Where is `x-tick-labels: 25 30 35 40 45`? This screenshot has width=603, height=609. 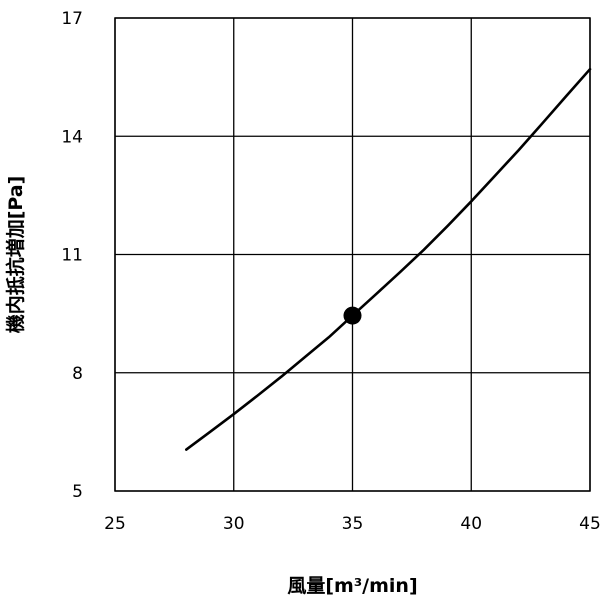 x-tick-labels: 25 30 35 40 45 is located at coordinates (352, 524).